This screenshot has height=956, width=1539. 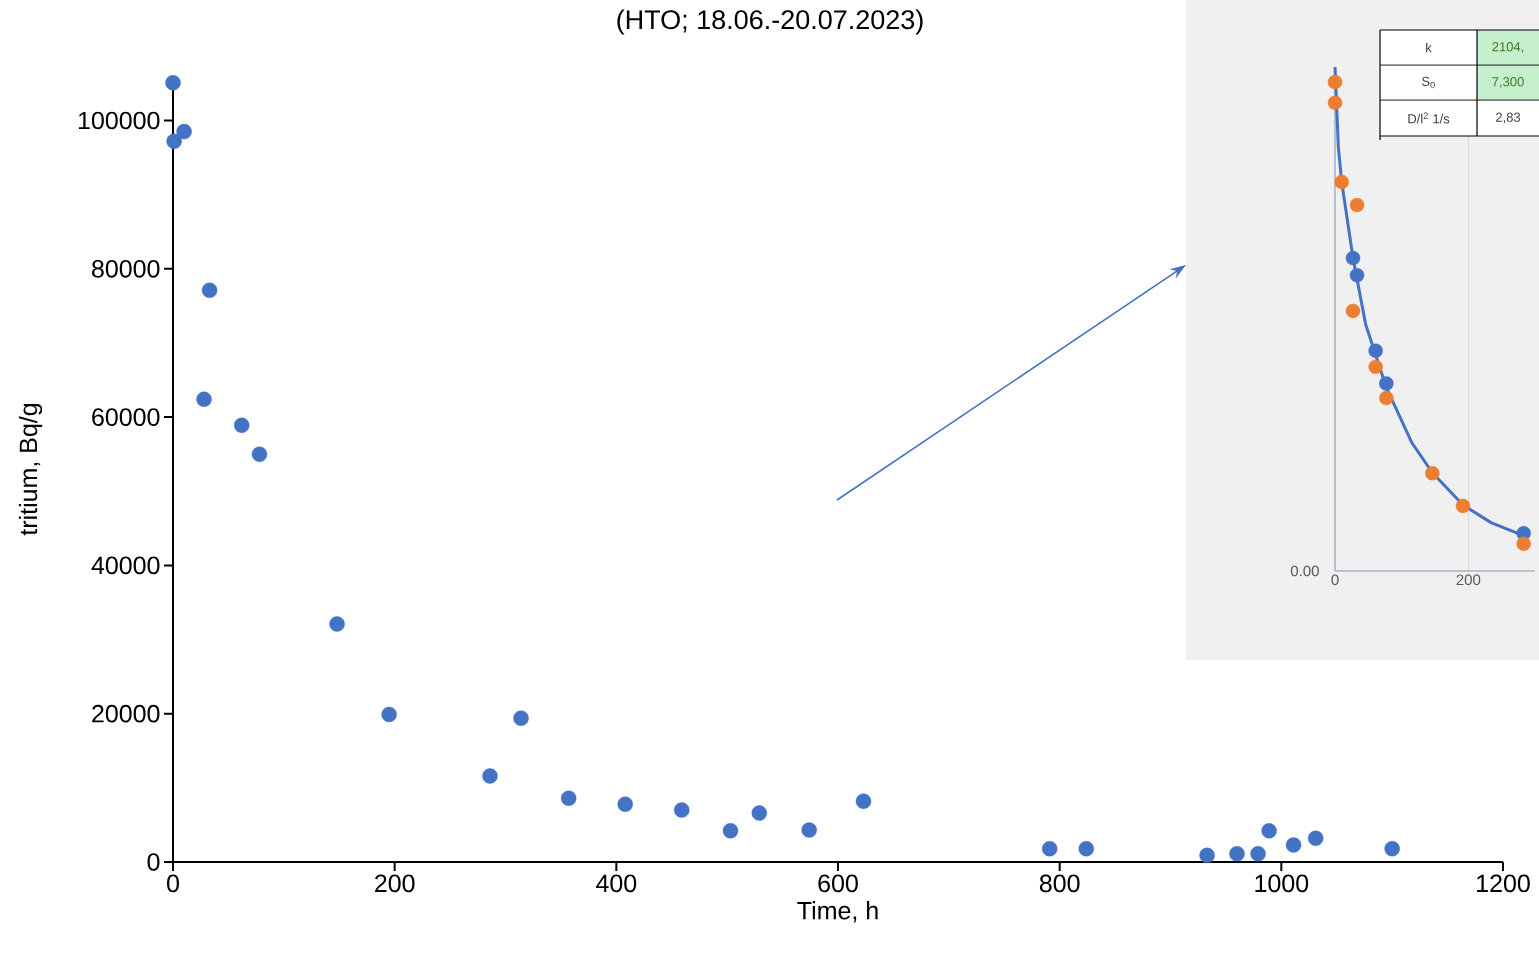 What do you see at coordinates (1282, 883) in the screenshot?
I see `x-tick-label: 1000` at bounding box center [1282, 883].